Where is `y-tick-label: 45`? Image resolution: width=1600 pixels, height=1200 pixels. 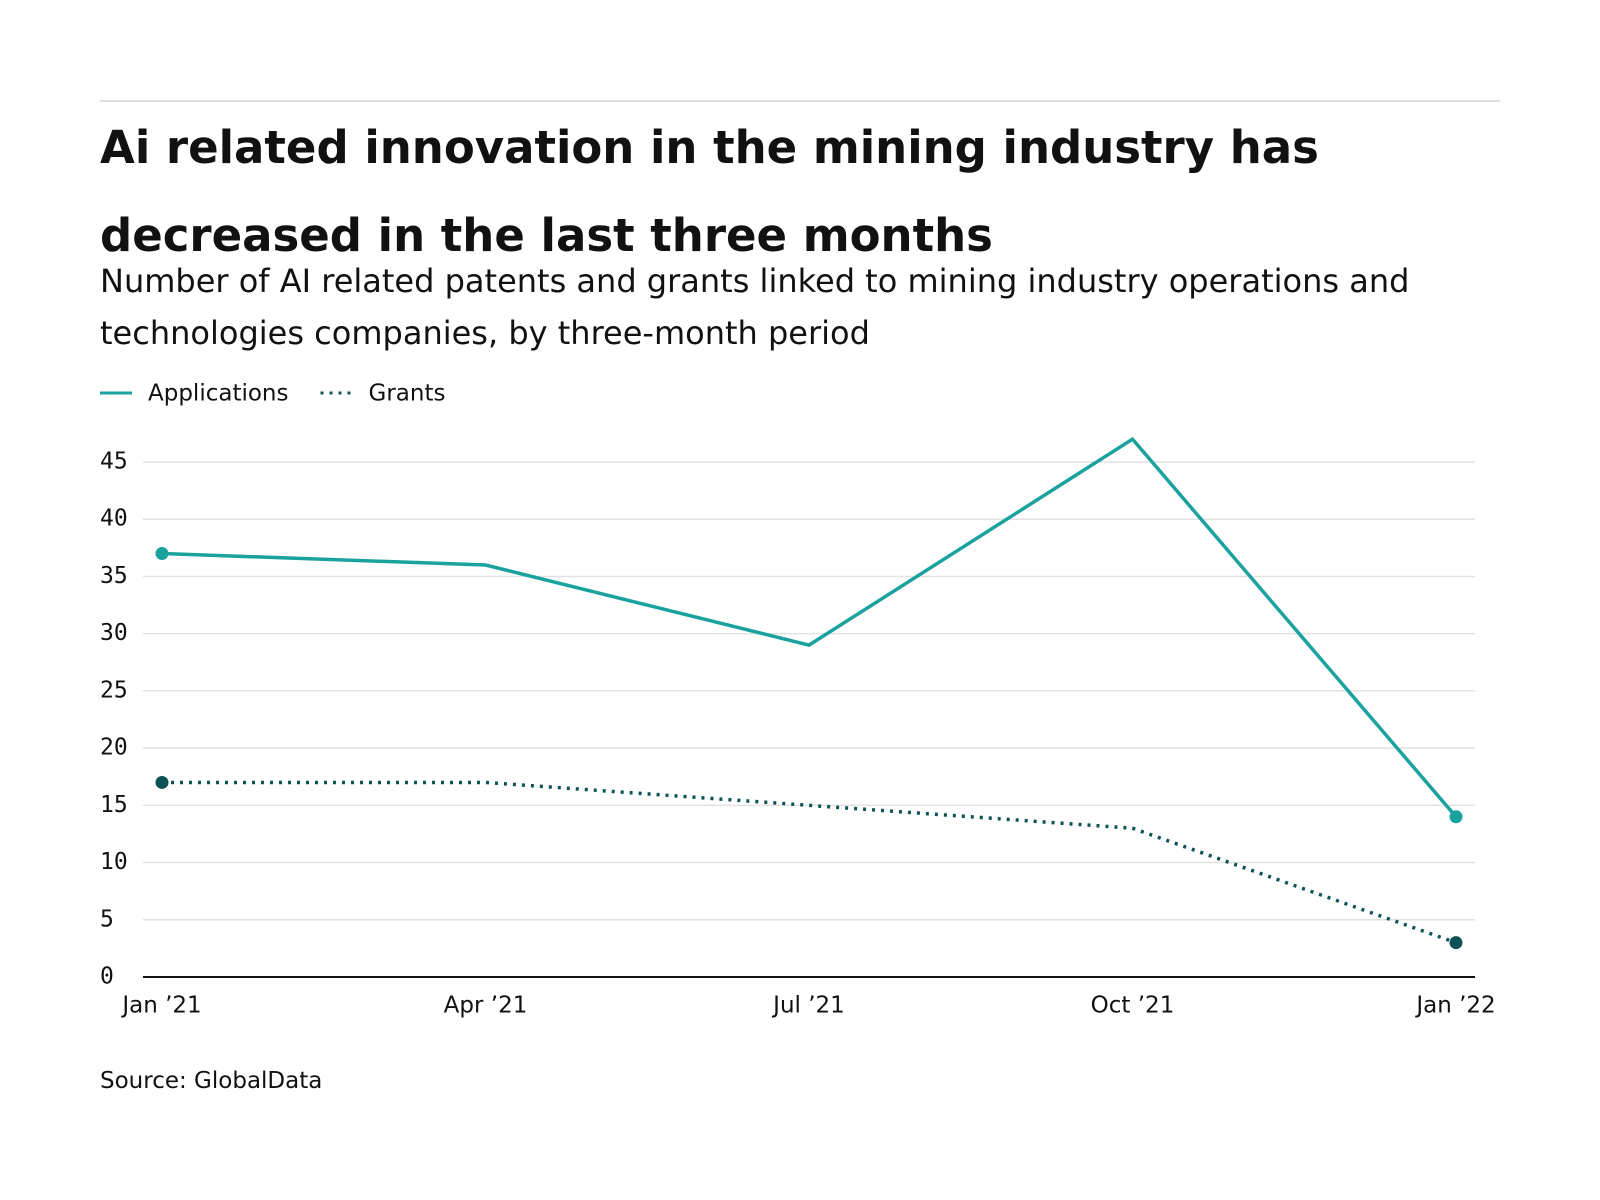
y-tick-label: 45 is located at coordinates (114, 462).